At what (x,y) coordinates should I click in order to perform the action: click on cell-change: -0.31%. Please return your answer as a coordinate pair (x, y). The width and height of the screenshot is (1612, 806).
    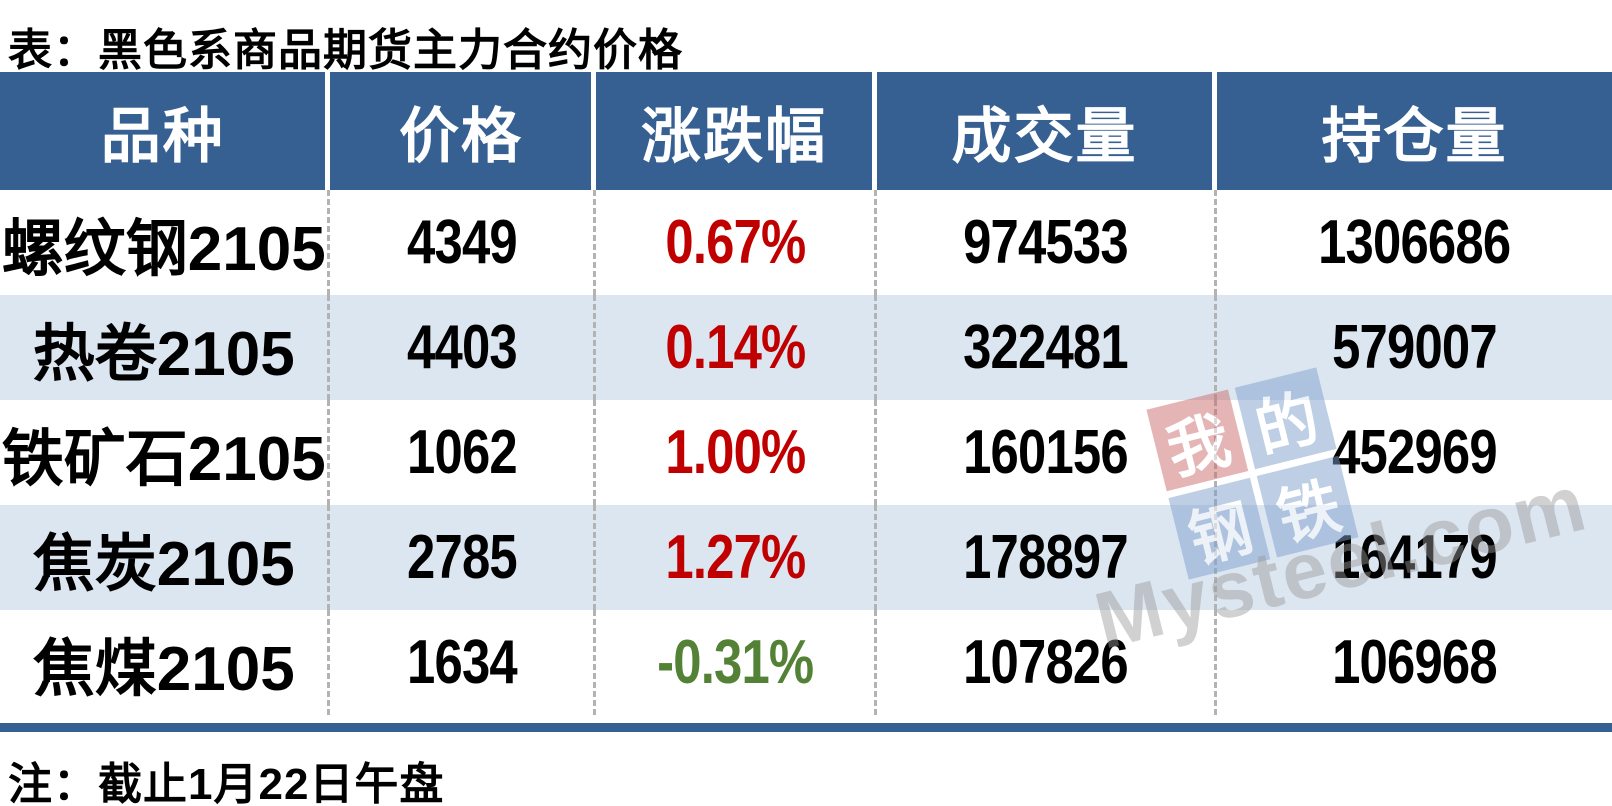
    Looking at the image, I should click on (736, 662).